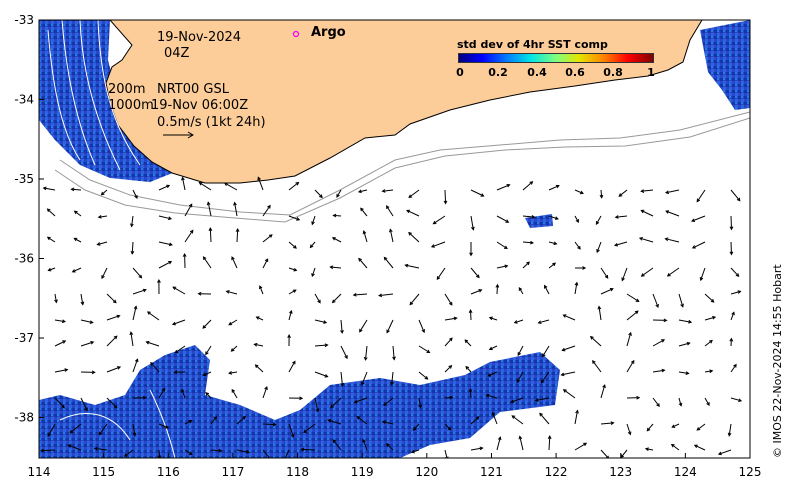  What do you see at coordinates (537, 72) in the screenshot?
I see `colorbar-tick: 0.4` at bounding box center [537, 72].